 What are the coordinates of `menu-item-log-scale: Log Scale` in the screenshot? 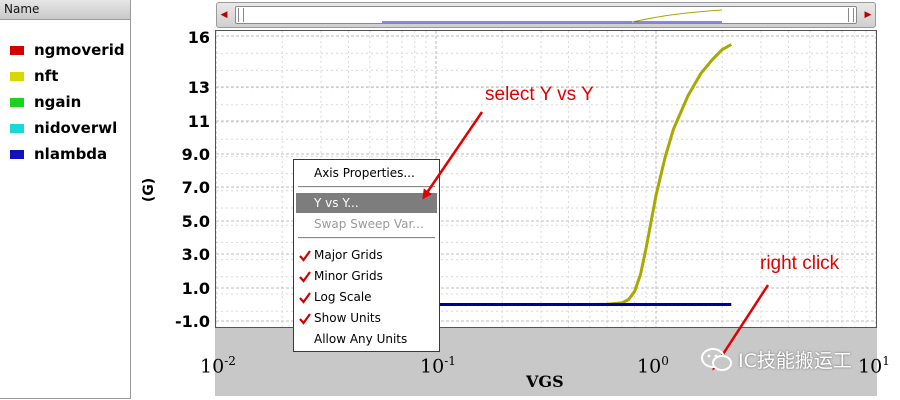 It's located at (366, 297).